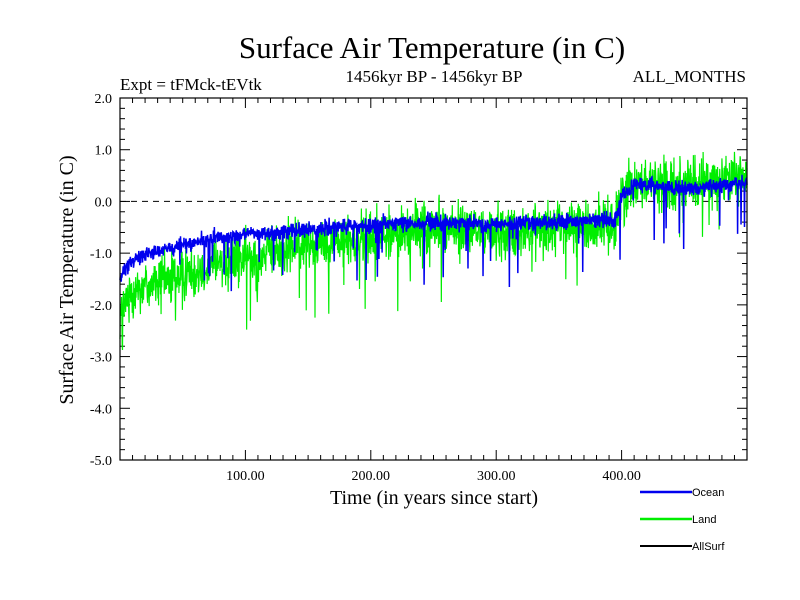 This screenshot has width=800, height=600. What do you see at coordinates (101, 461) in the screenshot?
I see `y-tick-label: -5.0` at bounding box center [101, 461].